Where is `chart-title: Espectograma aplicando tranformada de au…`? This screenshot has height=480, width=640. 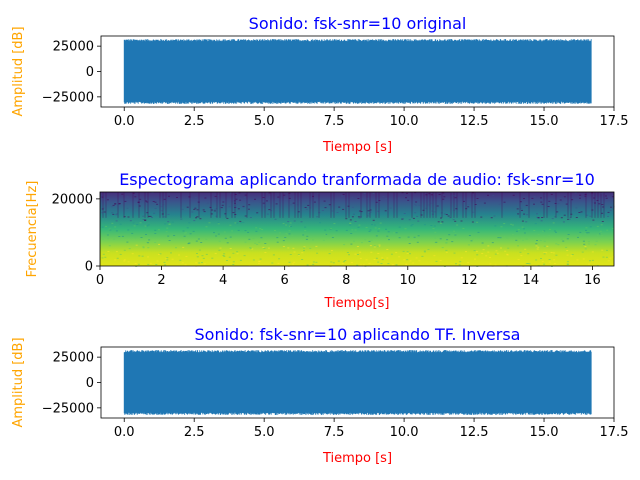 chart-title: Espectograma aplicando tranformada de au… is located at coordinates (357, 179).